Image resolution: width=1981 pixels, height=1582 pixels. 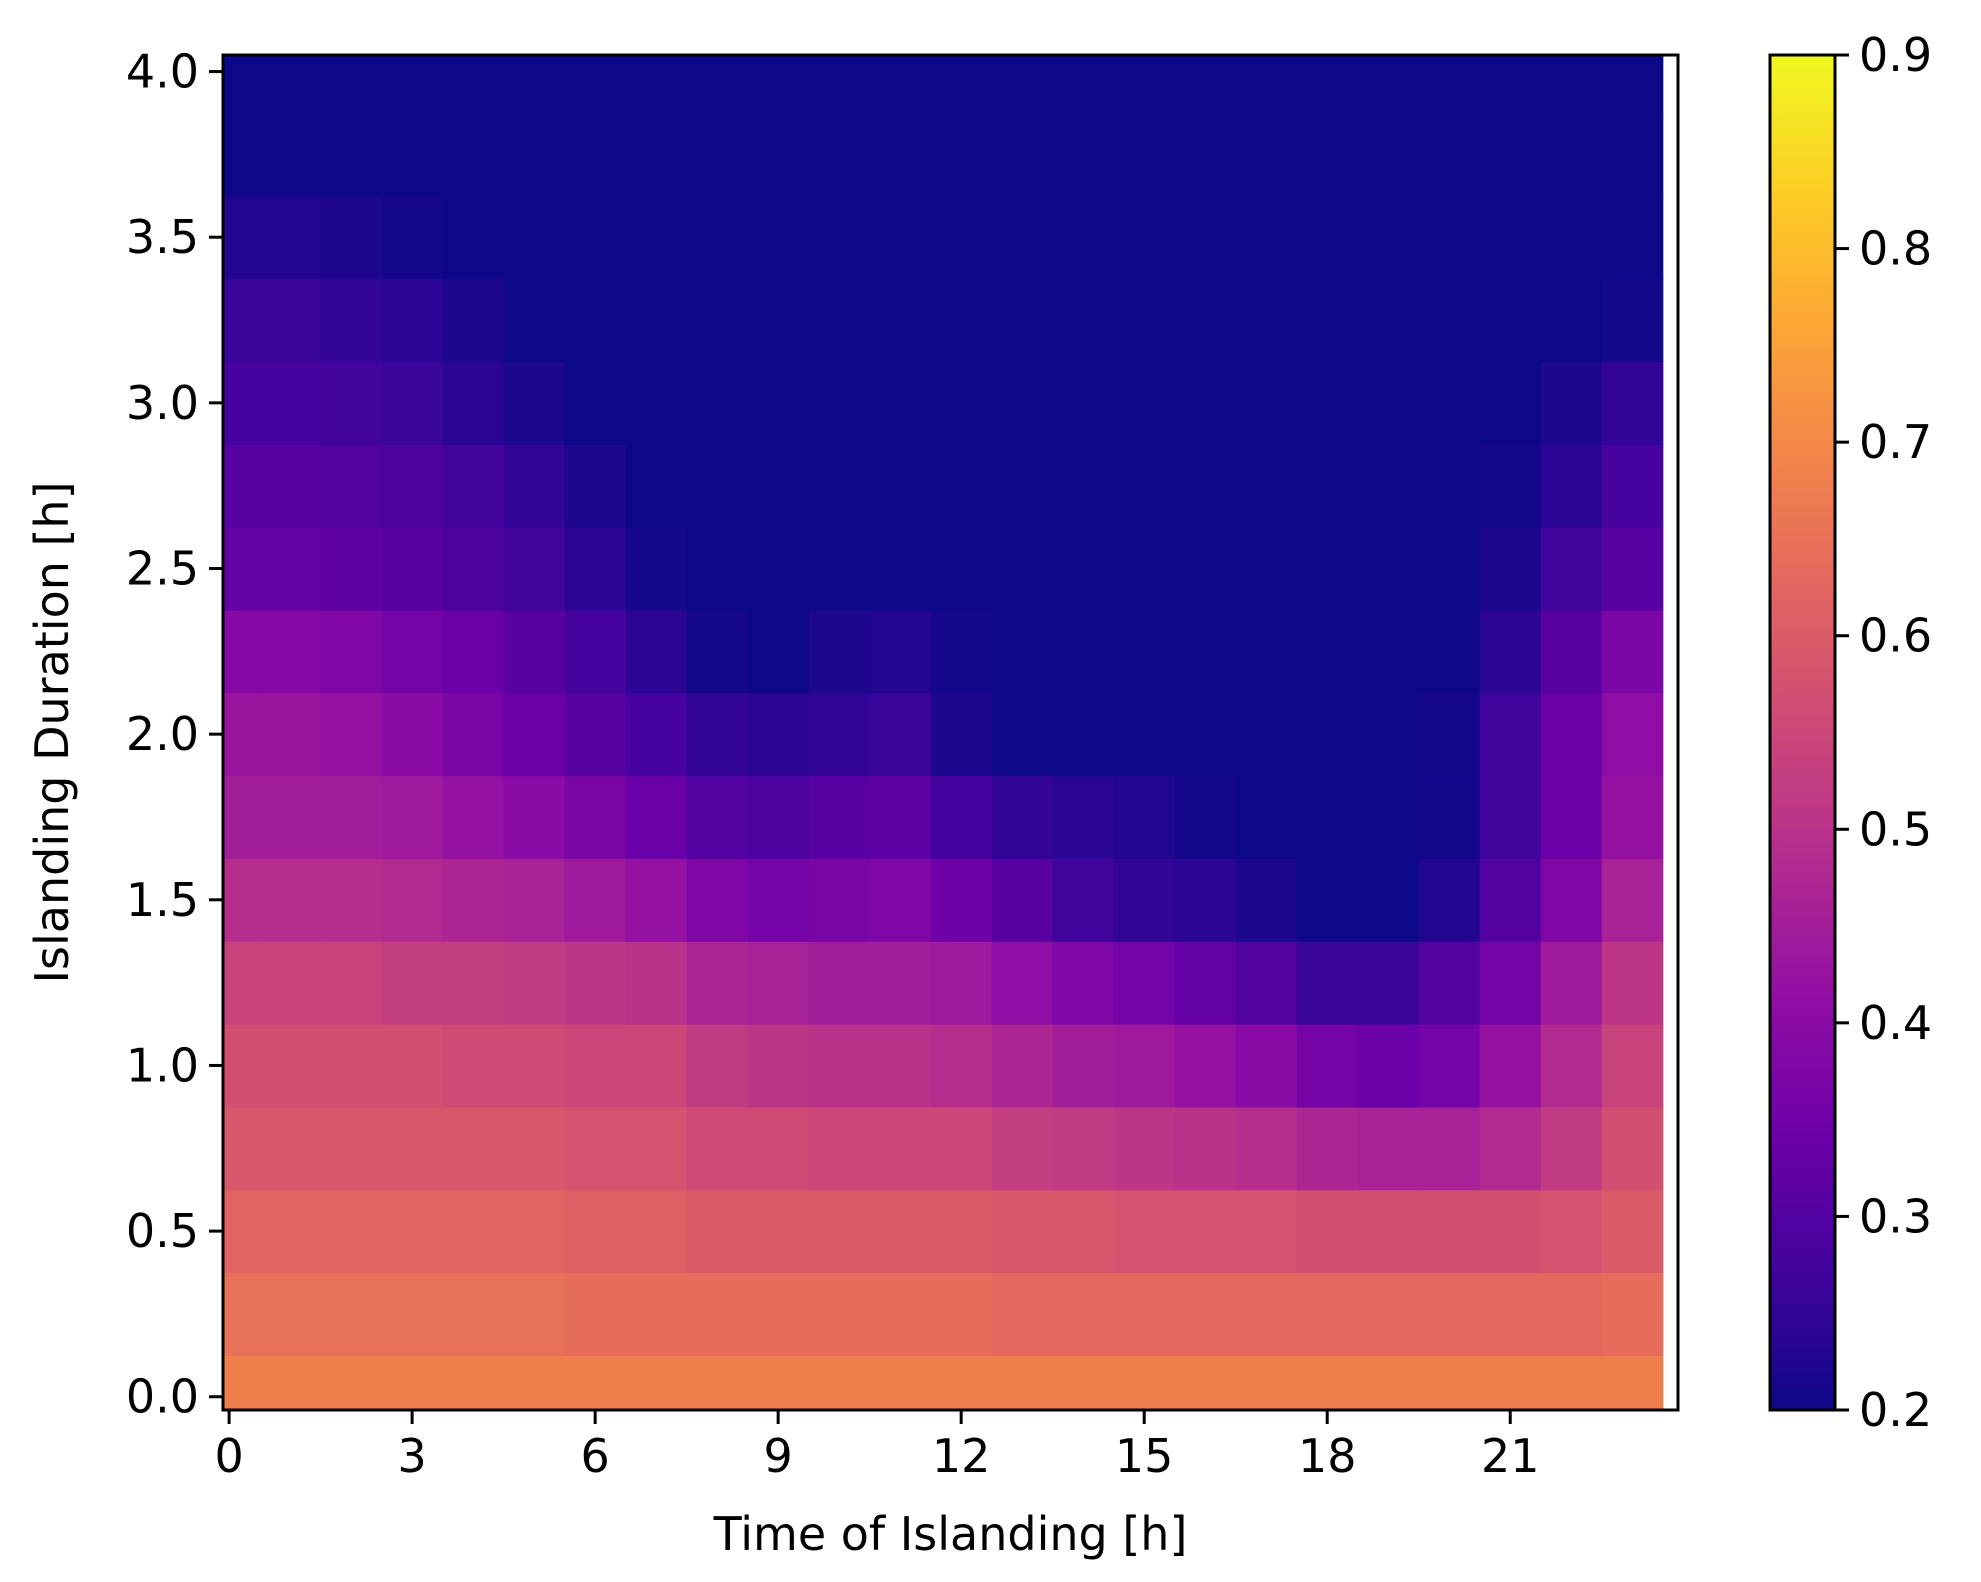 What do you see at coordinates (162, 734) in the screenshot?
I see `y-tick-label: 2.0` at bounding box center [162, 734].